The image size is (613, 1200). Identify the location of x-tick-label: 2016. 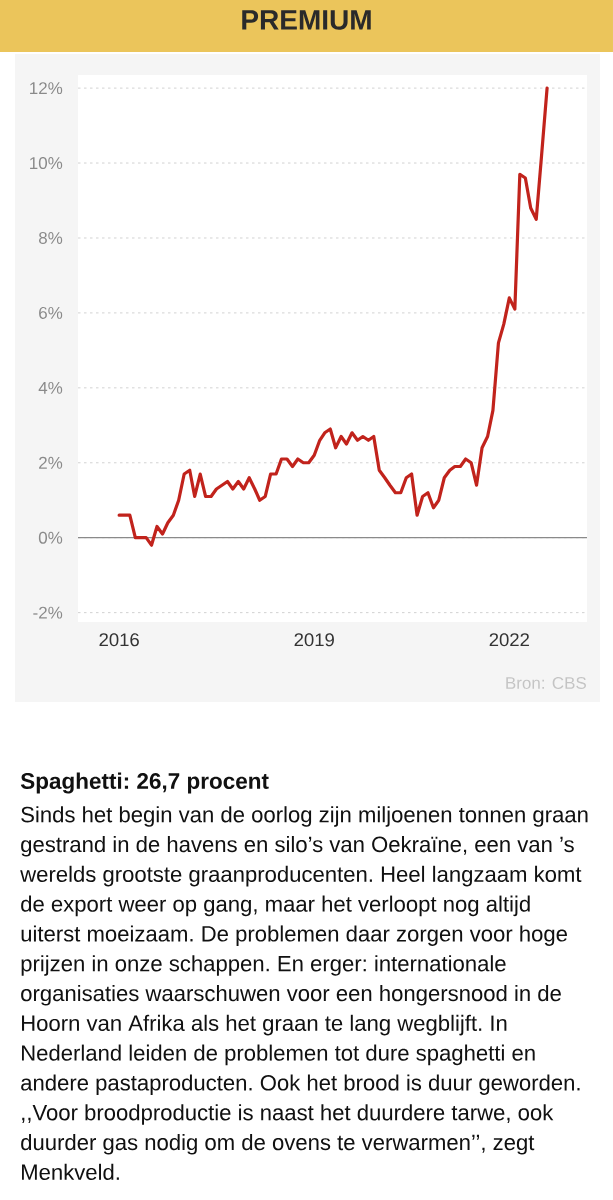
(119, 640).